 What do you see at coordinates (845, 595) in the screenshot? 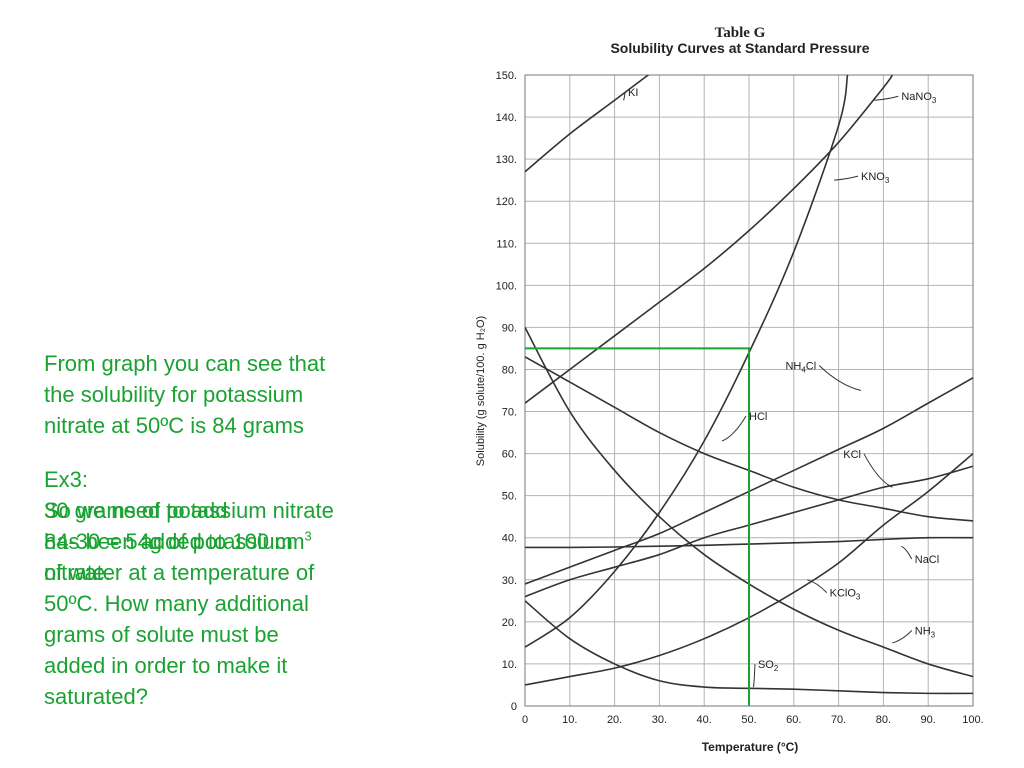
I see `series-label-kclo3: KClO3` at bounding box center [845, 595].